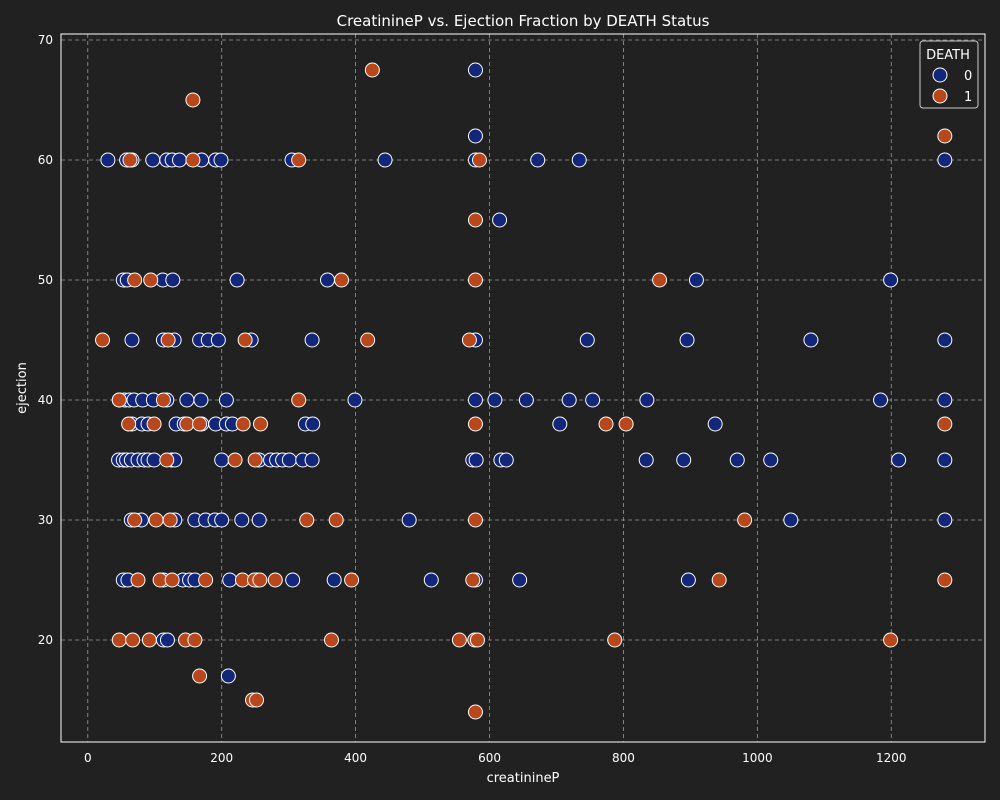 This screenshot has width=1000, height=800. I want to click on x-tick-label: 600, so click(489, 758).